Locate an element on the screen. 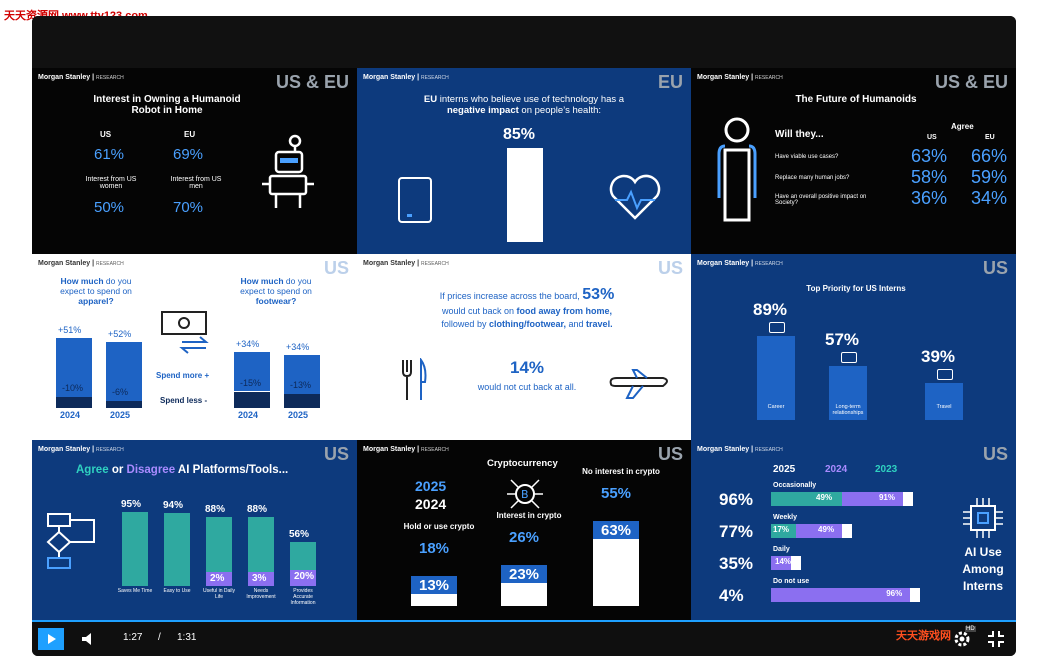 Image resolution: width=1039 pixels, height=660 pixels. spend-less-label: Spend less - is located at coordinates (184, 400).